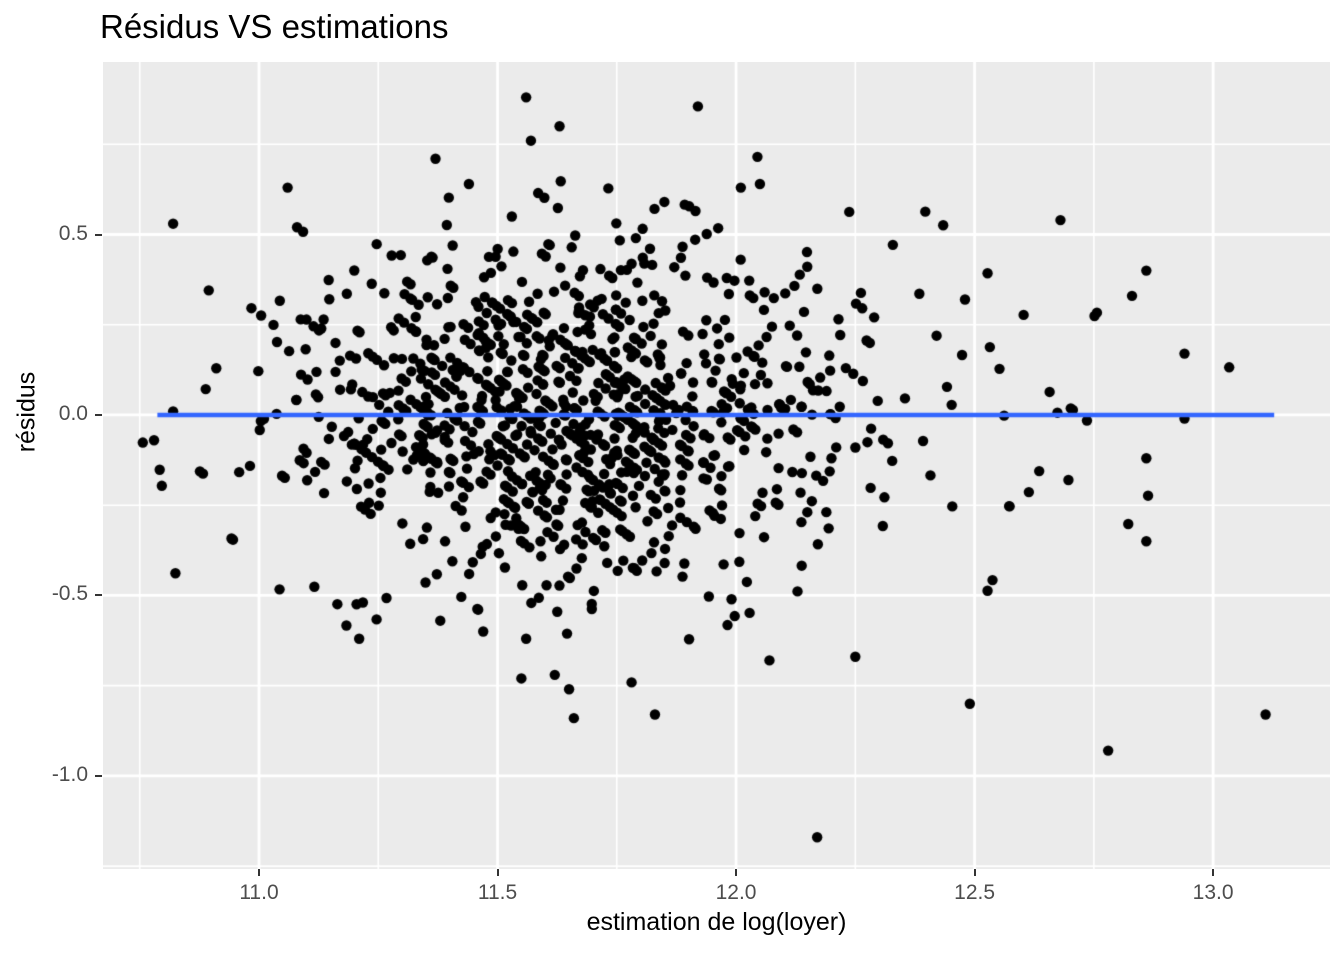  Describe the element at coordinates (73, 413) in the screenshot. I see `y-tick-label: 0.0` at that location.